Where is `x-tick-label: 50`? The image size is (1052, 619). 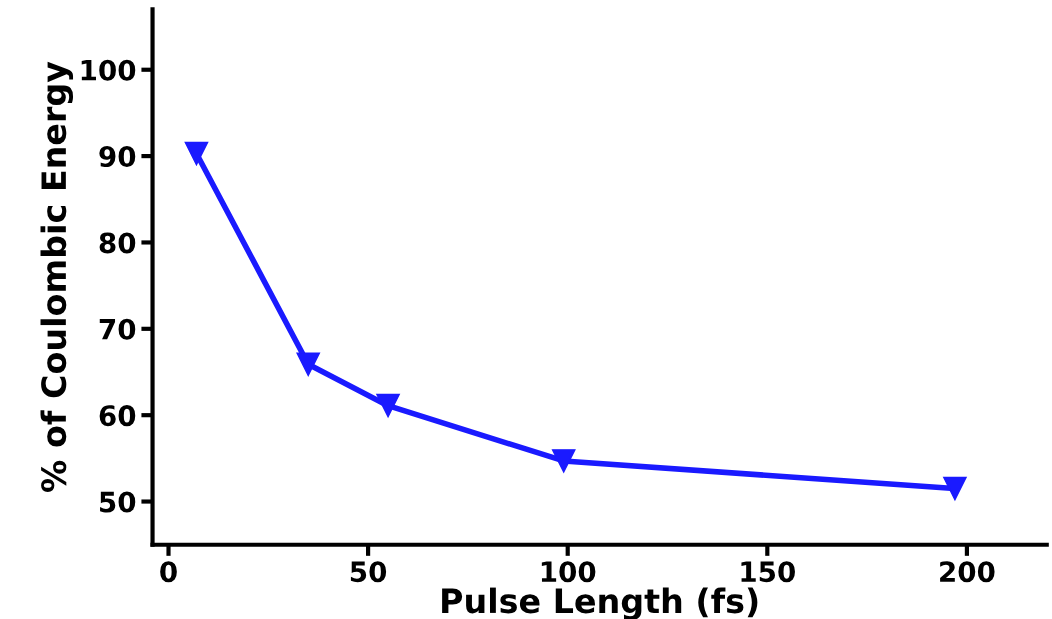 x-tick-label: 50 is located at coordinates (368, 572).